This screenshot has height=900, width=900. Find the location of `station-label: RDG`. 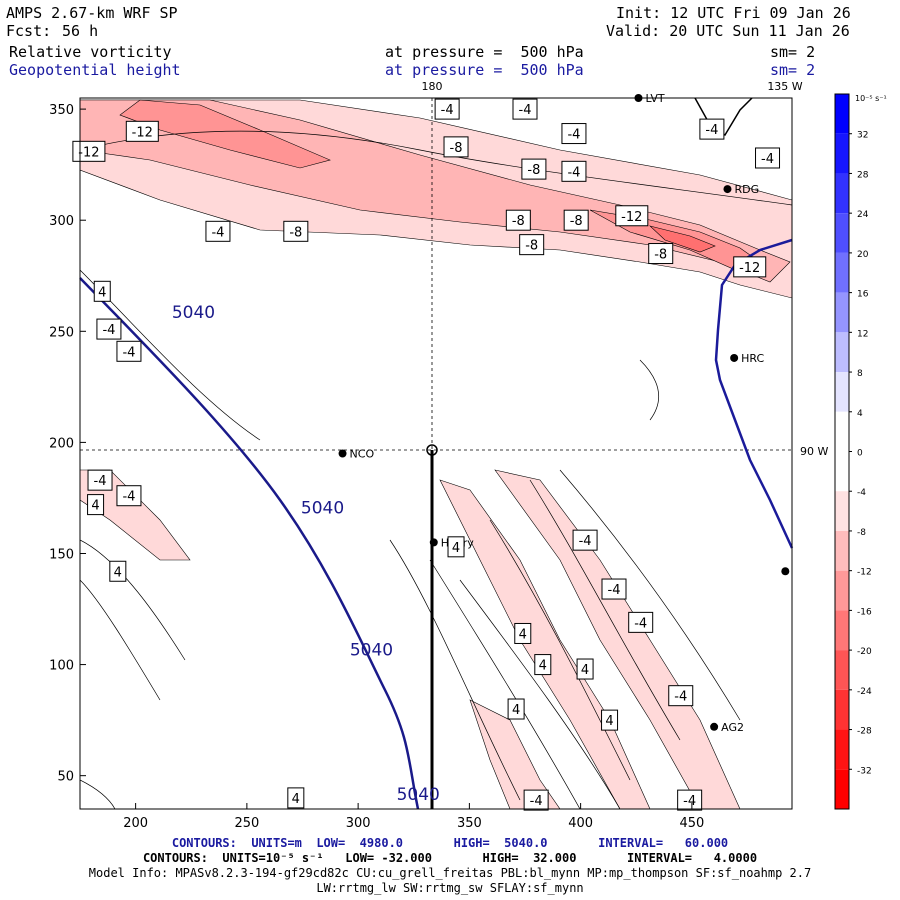

station-label: RDG is located at coordinates (746, 189).